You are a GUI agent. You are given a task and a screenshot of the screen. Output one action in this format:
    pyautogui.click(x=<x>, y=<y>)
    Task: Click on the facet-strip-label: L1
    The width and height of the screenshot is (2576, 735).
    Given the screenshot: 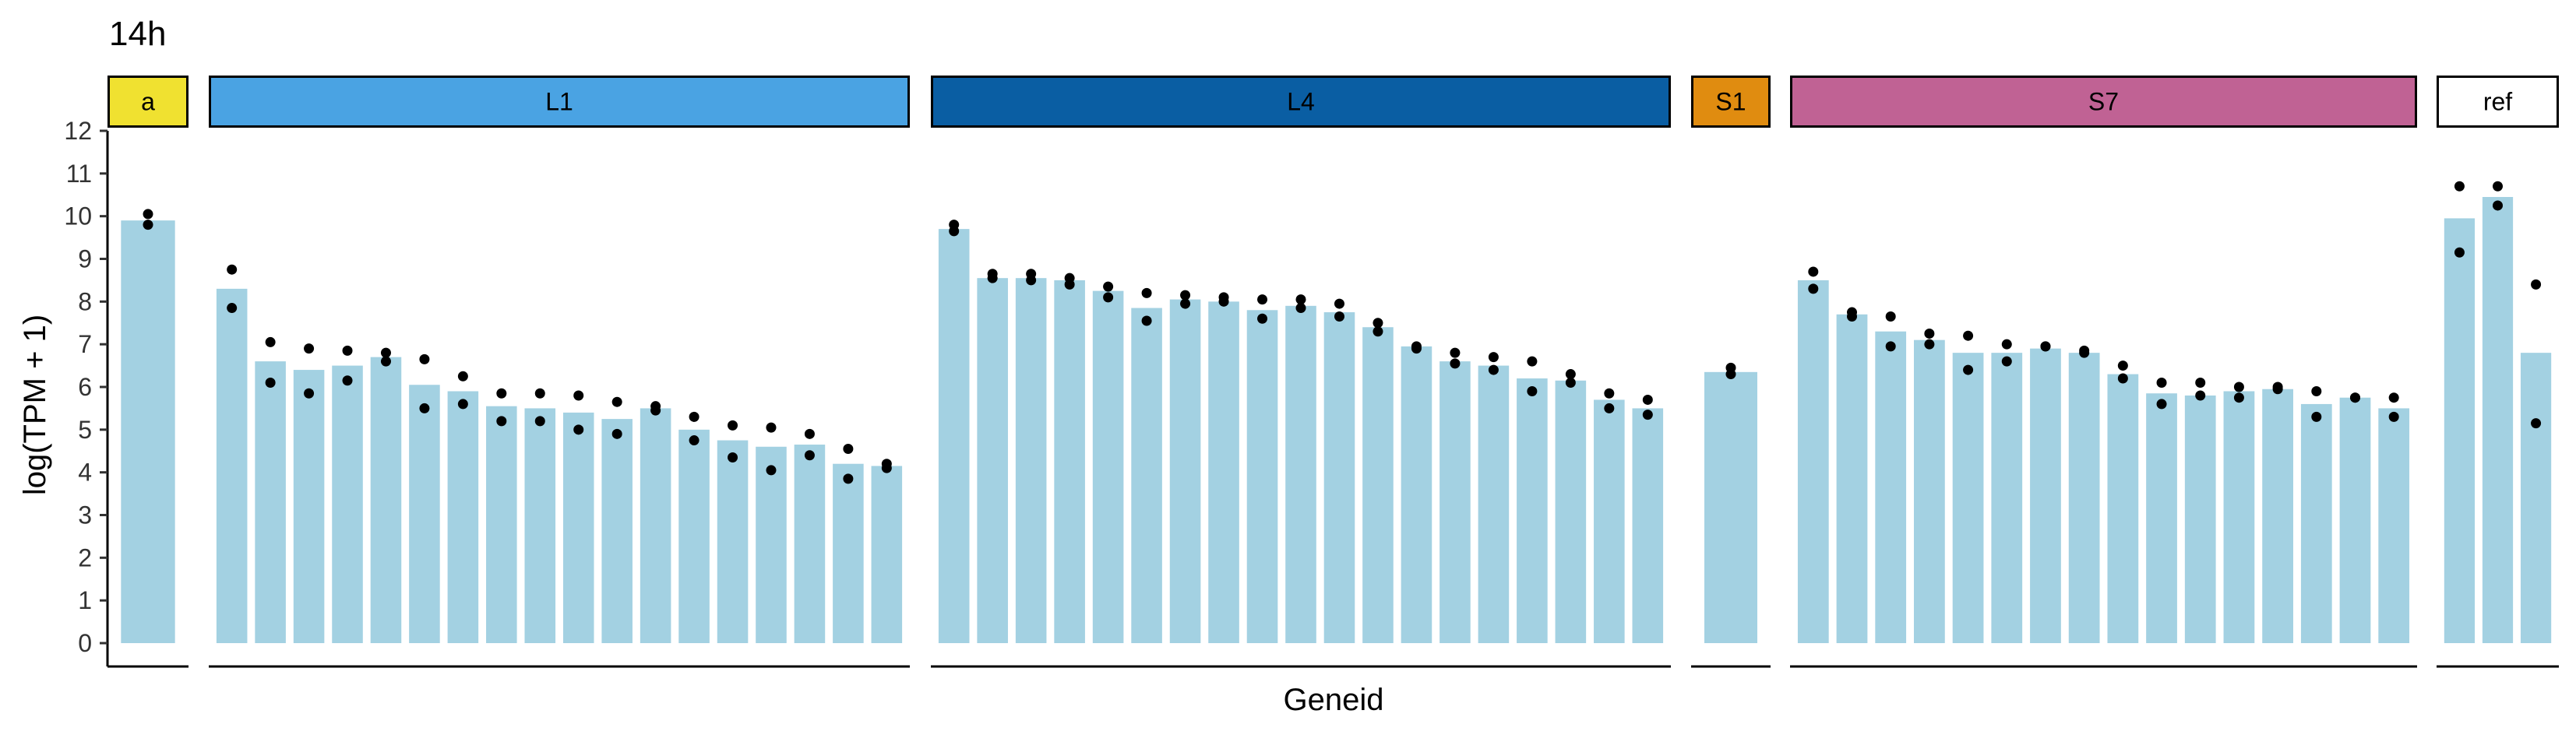 What is the action you would take?
    pyautogui.click(x=559, y=102)
    